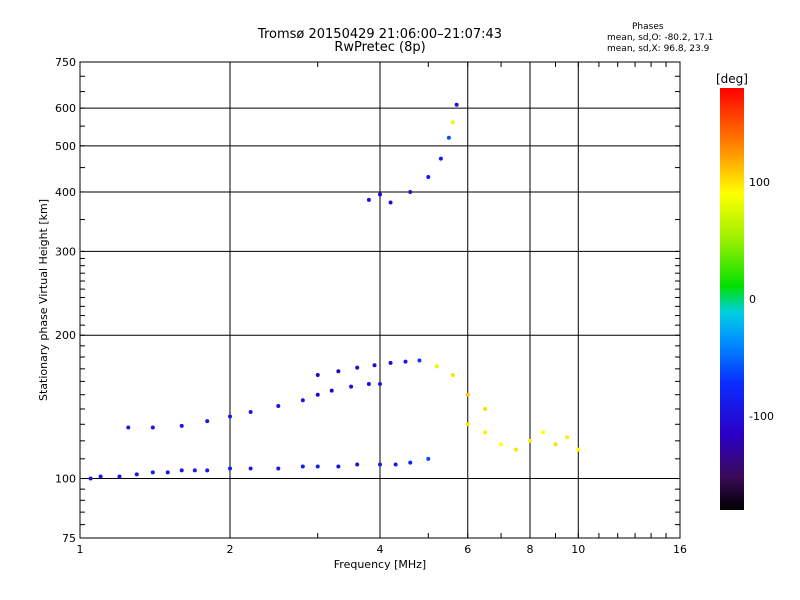 The height and width of the screenshot is (600, 800). Describe the element at coordinates (759, 182) in the screenshot. I see `colorbar-tick-label: 100` at that location.